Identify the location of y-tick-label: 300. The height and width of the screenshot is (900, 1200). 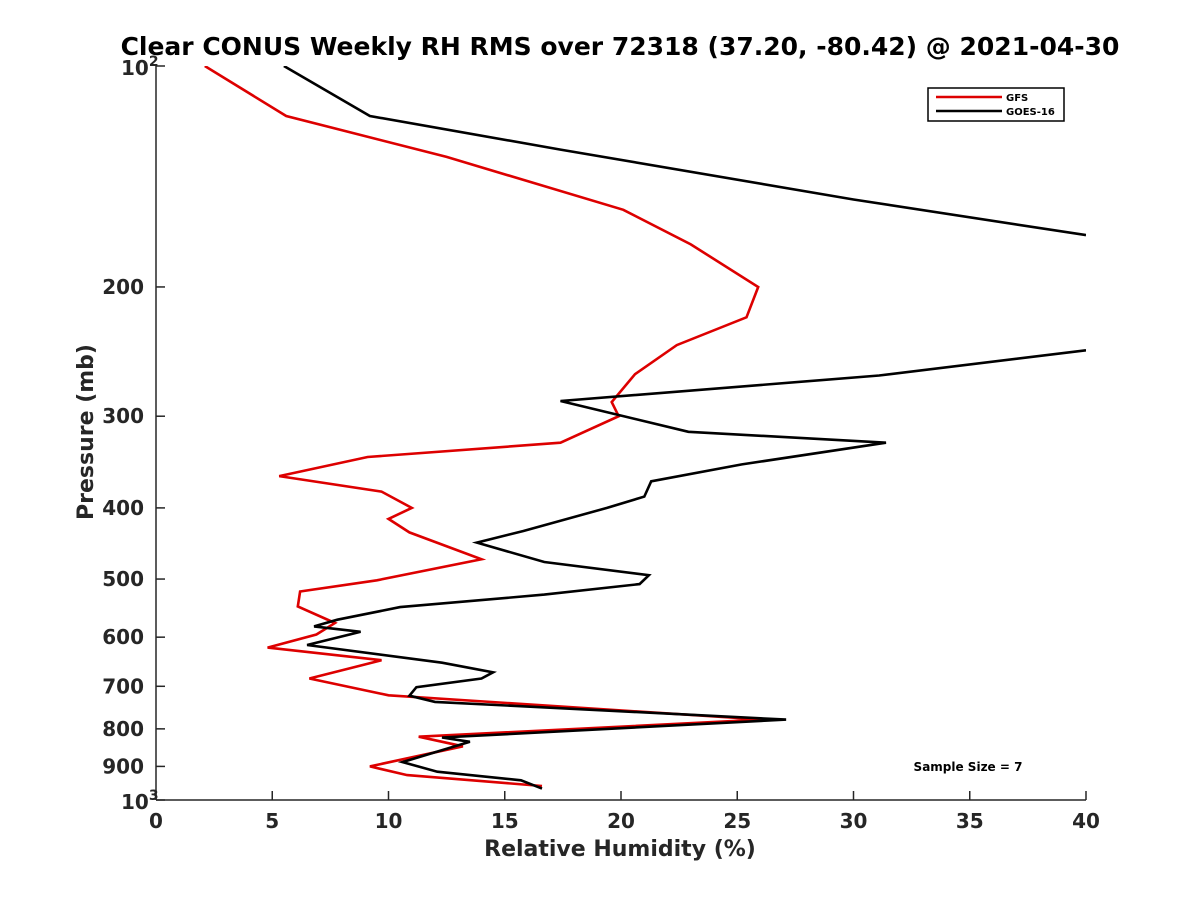
(123, 416).